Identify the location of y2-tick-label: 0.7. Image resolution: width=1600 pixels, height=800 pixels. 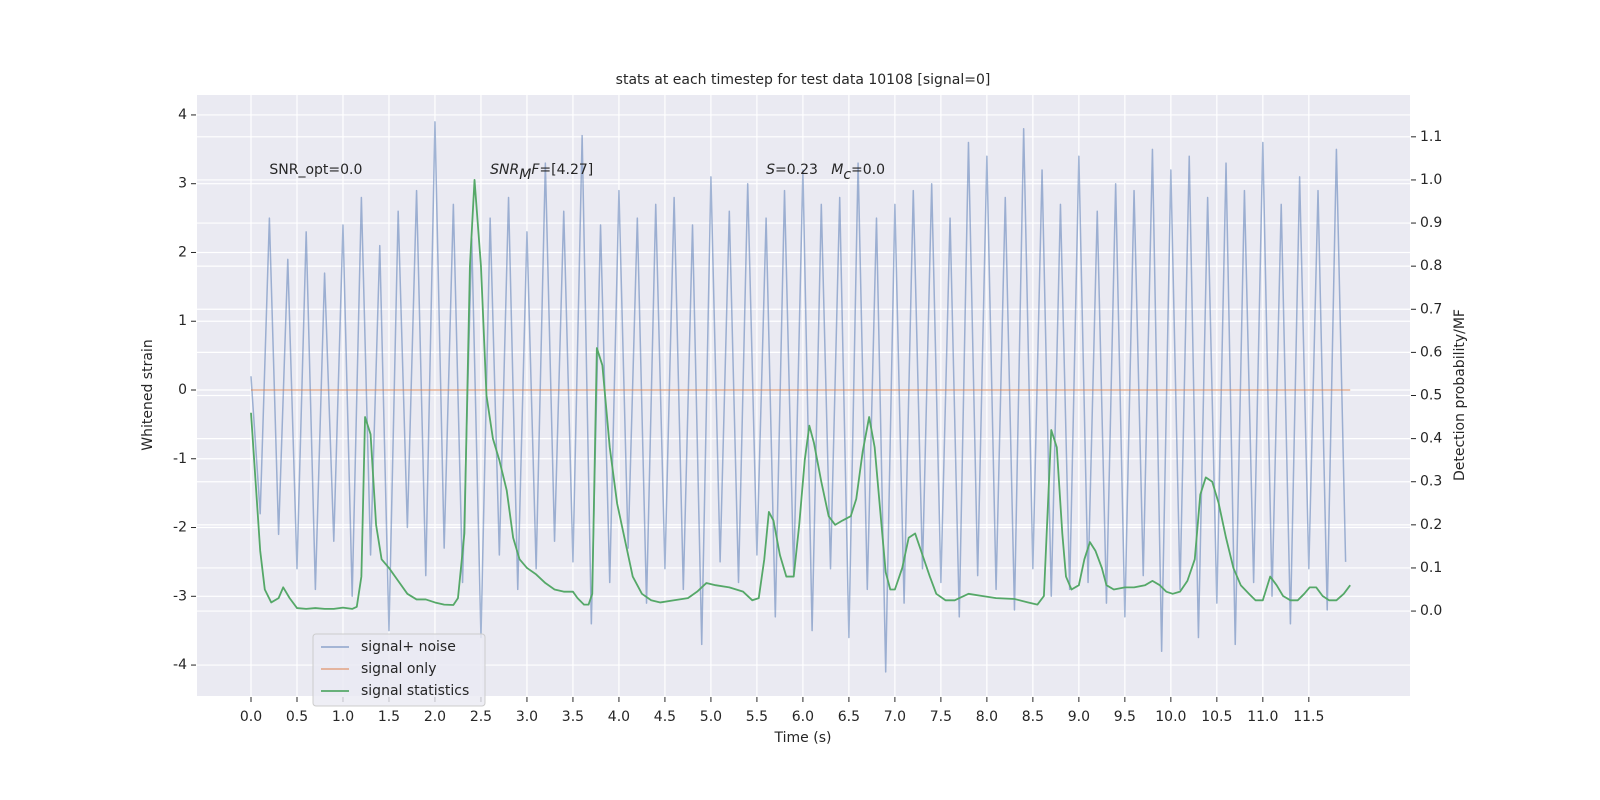
(1431, 309).